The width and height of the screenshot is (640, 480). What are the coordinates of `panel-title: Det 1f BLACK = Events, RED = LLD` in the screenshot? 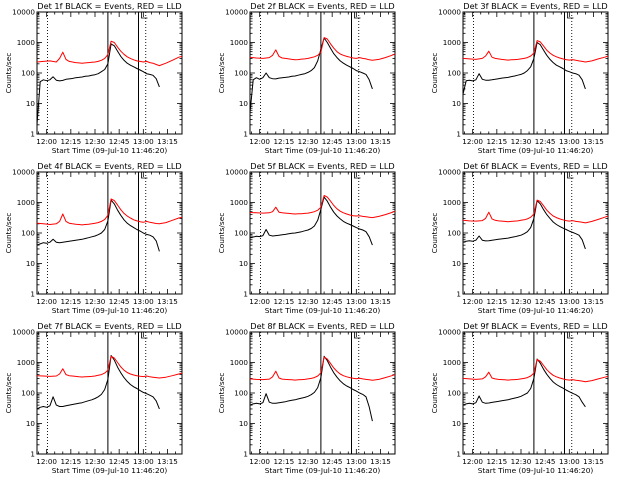 It's located at (109, 6).